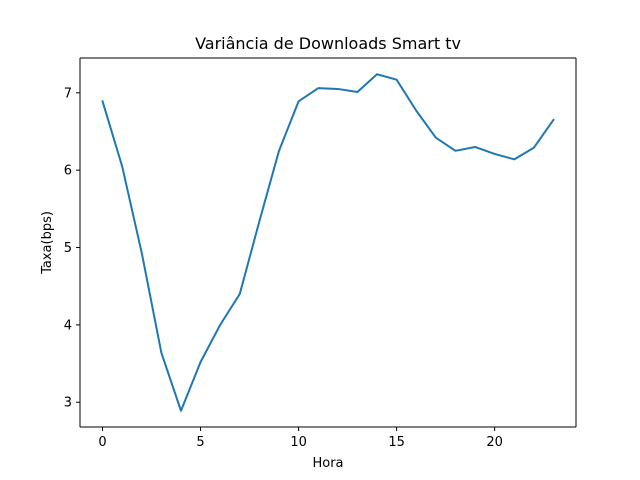 This screenshot has width=640, height=480. I want to click on y-tick-label: 5, so click(68, 248).